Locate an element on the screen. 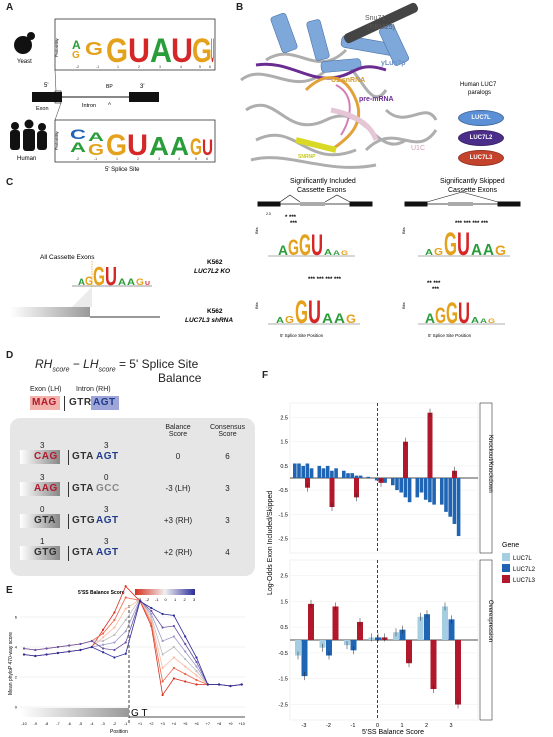 This screenshot has height=737, width=553. paralogs-title-1: Human LUC7 is located at coordinates (478, 85).